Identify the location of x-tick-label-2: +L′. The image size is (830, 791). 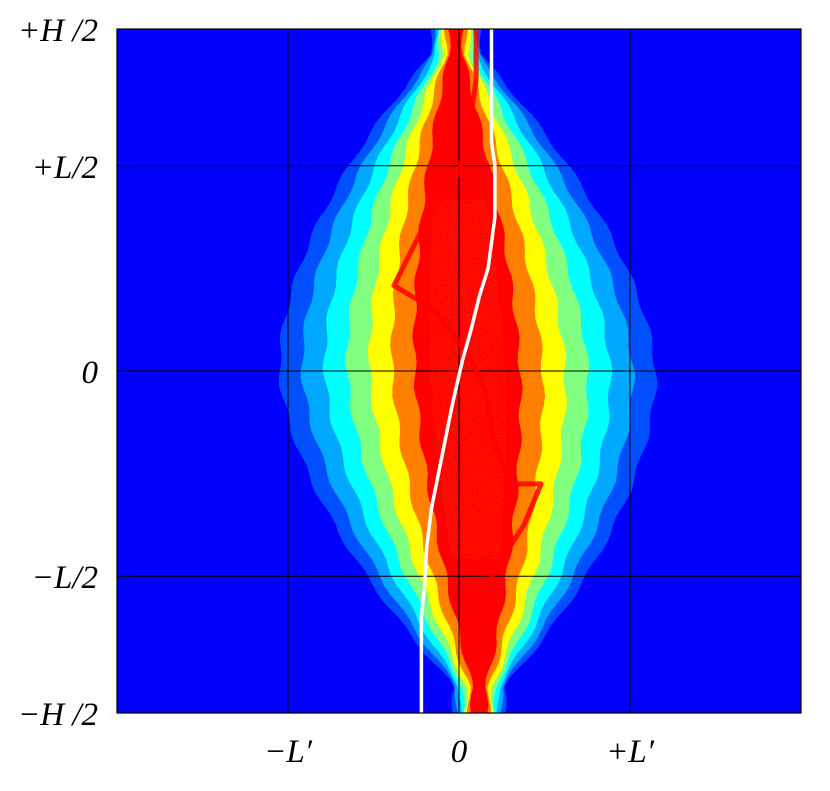
(630, 752).